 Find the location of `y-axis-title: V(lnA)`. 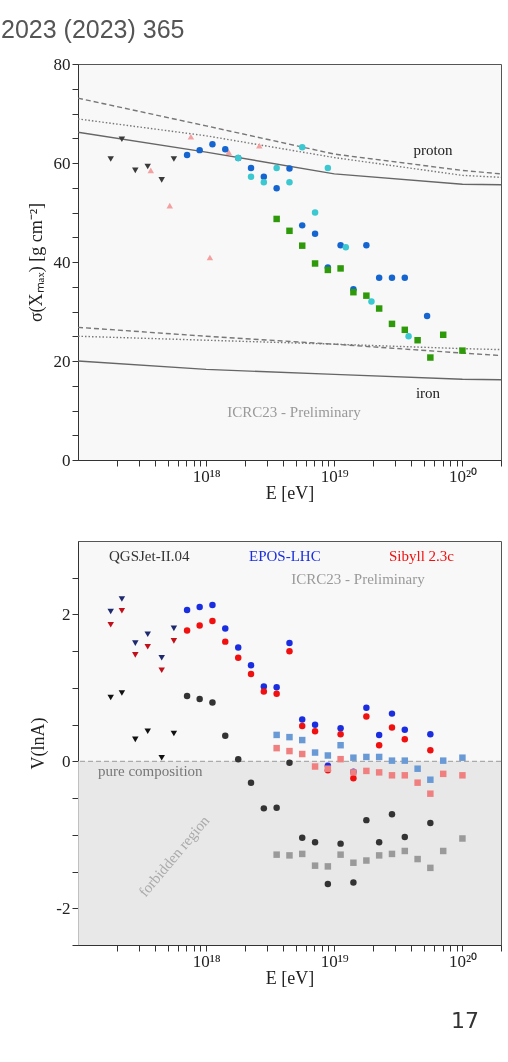

y-axis-title: V(lnA) is located at coordinates (39, 743).